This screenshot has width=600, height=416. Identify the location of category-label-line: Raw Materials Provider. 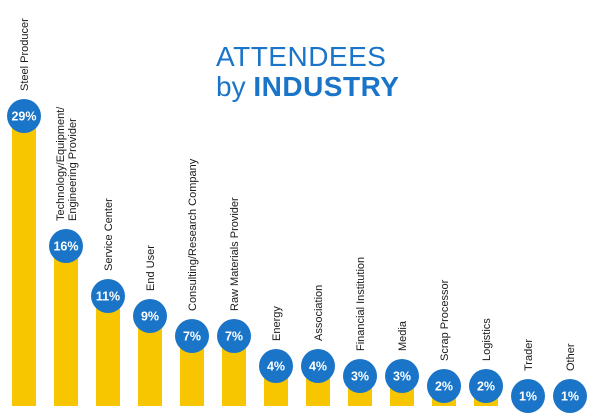
(235, 254).